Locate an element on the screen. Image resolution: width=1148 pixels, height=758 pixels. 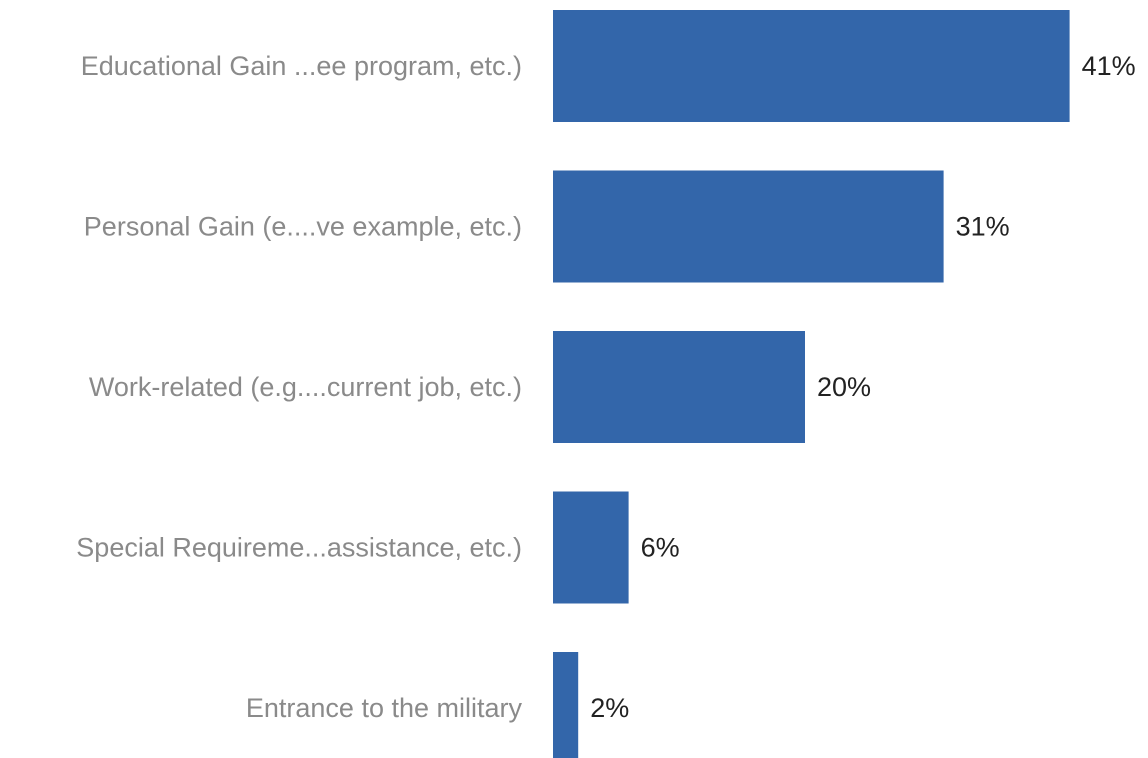
value-label-3: 6% is located at coordinates (660, 548).